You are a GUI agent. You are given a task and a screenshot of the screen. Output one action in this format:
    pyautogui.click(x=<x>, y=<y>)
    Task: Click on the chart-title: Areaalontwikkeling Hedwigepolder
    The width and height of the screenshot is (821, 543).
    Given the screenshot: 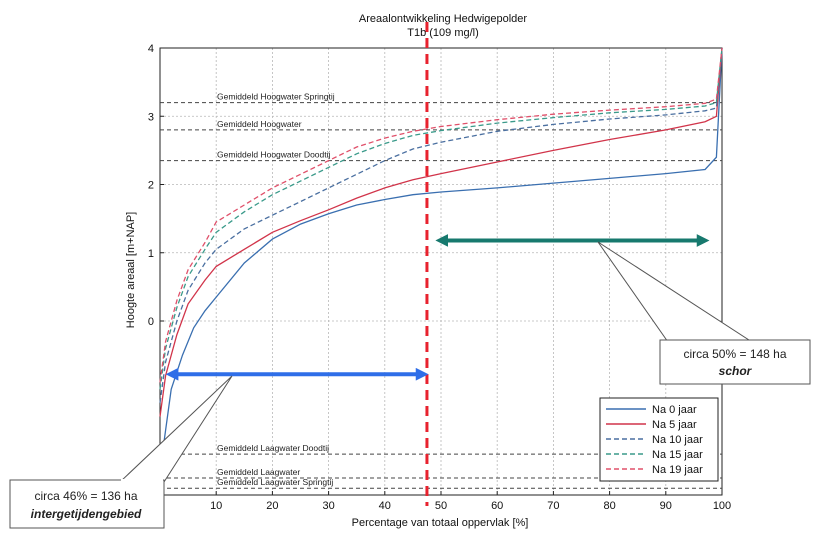 What is the action you would take?
    pyautogui.click(x=443, y=19)
    